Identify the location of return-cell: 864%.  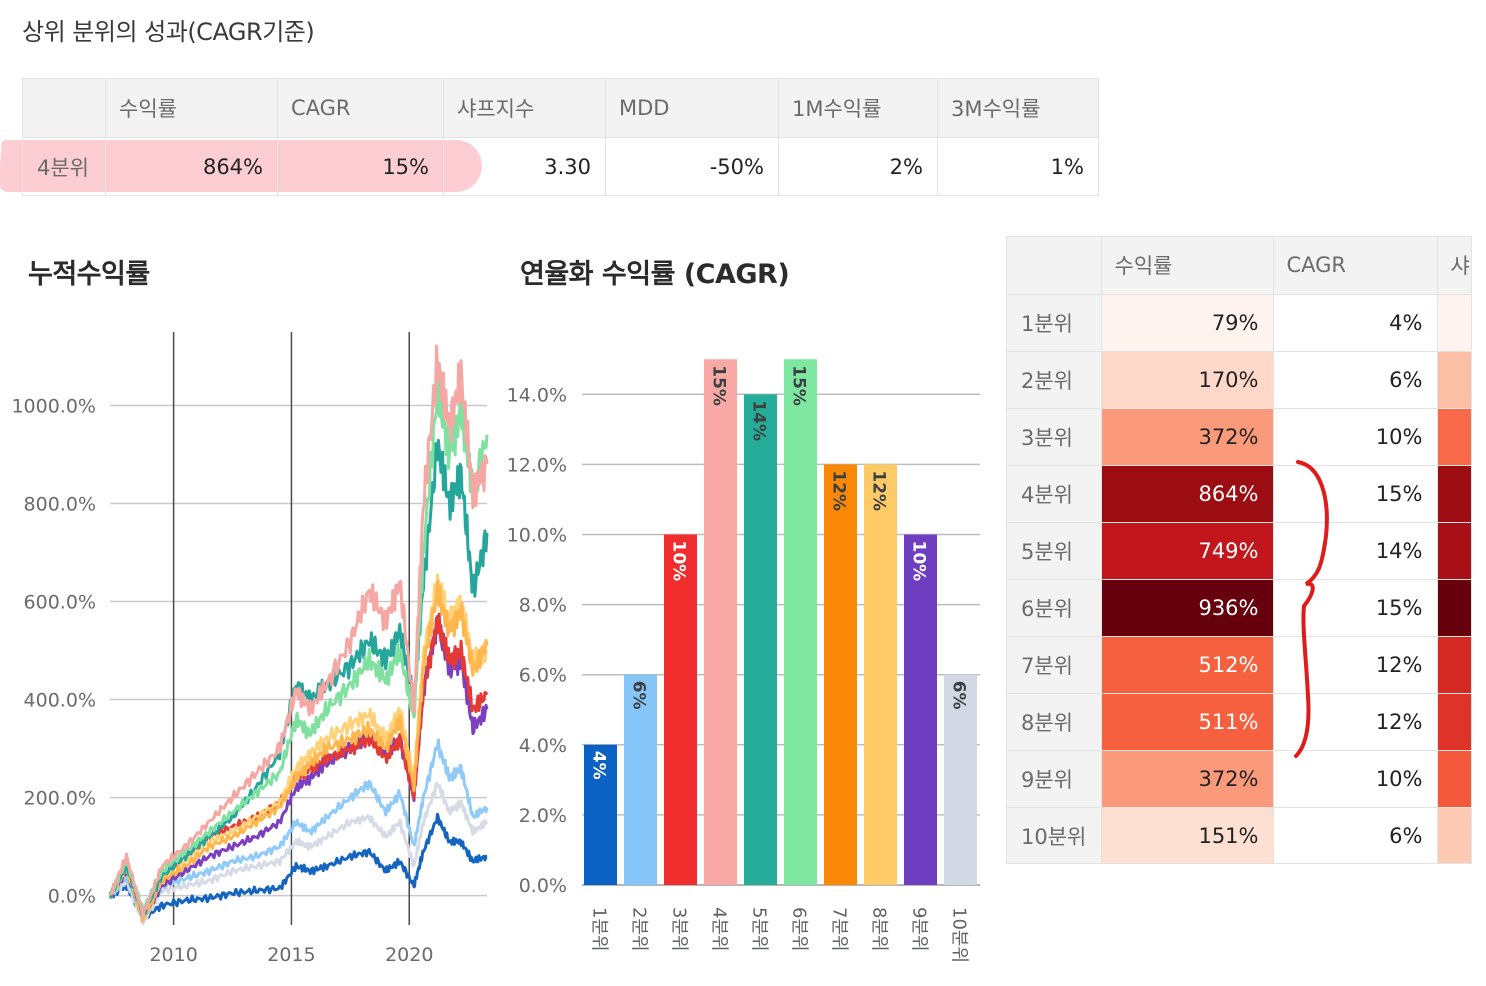
(1187, 494).